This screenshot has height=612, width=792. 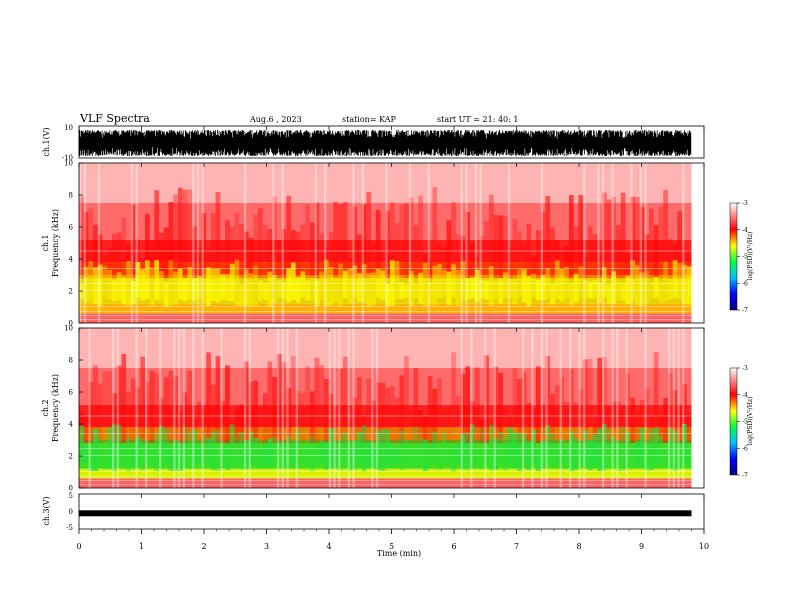 What do you see at coordinates (477, 119) in the screenshot?
I see `start-time-label: start UT = 21: 40: 1` at bounding box center [477, 119].